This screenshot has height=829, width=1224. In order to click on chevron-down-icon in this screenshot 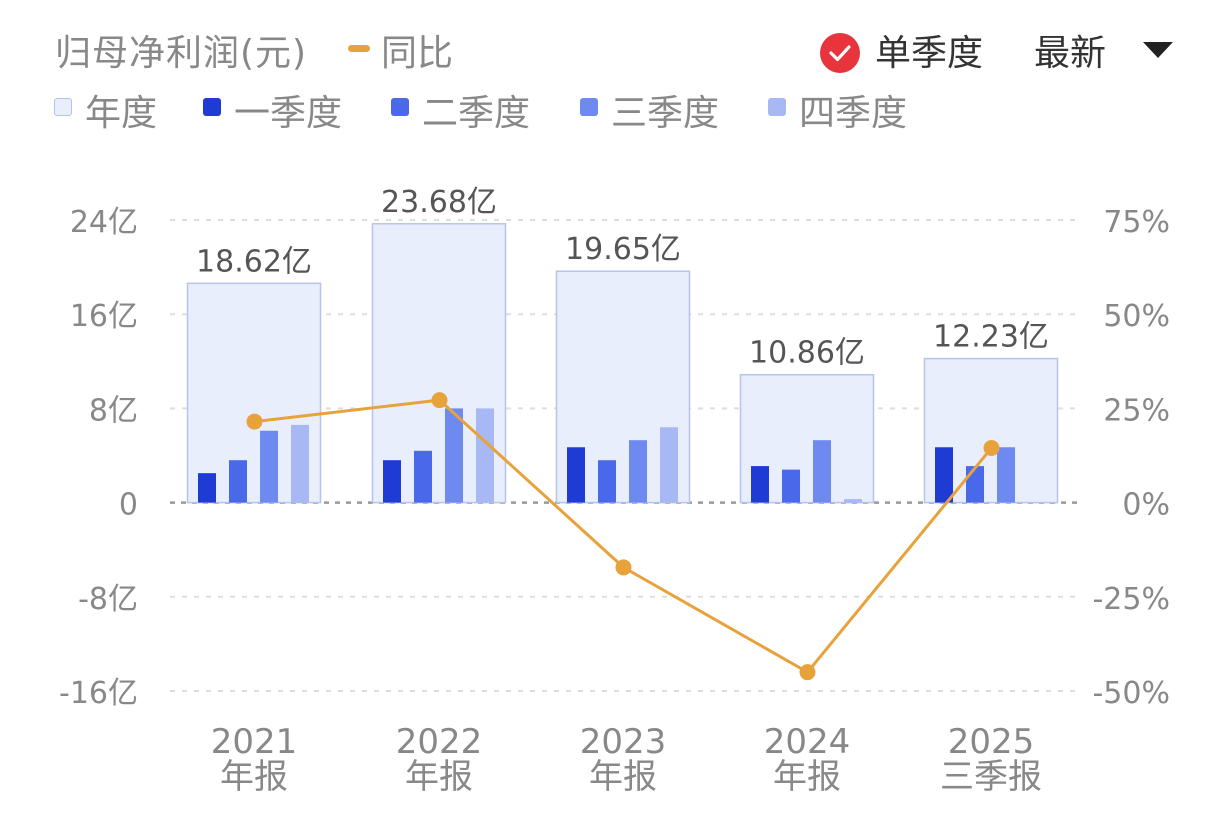, I will do `click(1158, 50)`.